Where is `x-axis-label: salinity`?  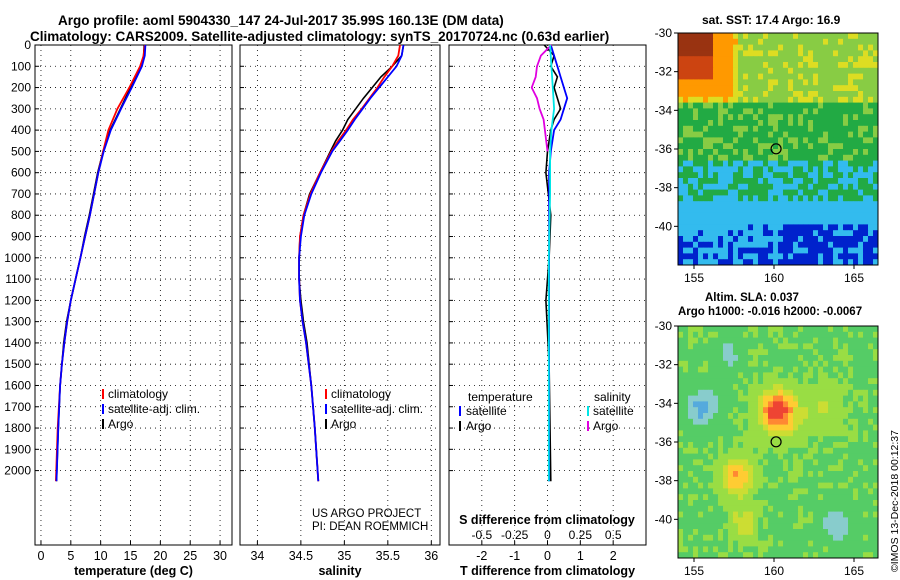
x-axis-label: salinity is located at coordinates (339, 571).